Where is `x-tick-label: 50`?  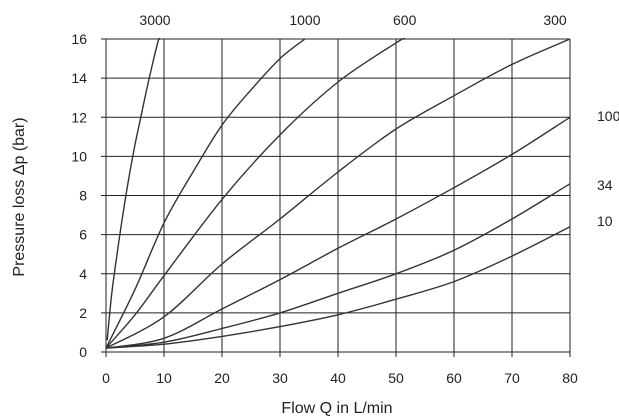 x-tick-label: 50 is located at coordinates (396, 378).